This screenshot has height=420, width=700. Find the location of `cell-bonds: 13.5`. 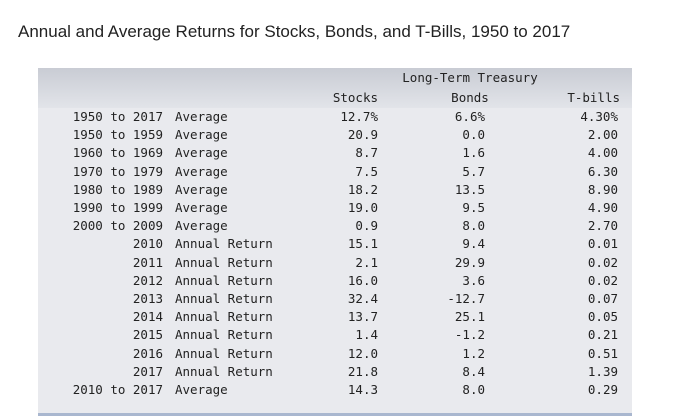

cell-bonds: 13.5 is located at coordinates (469, 189).